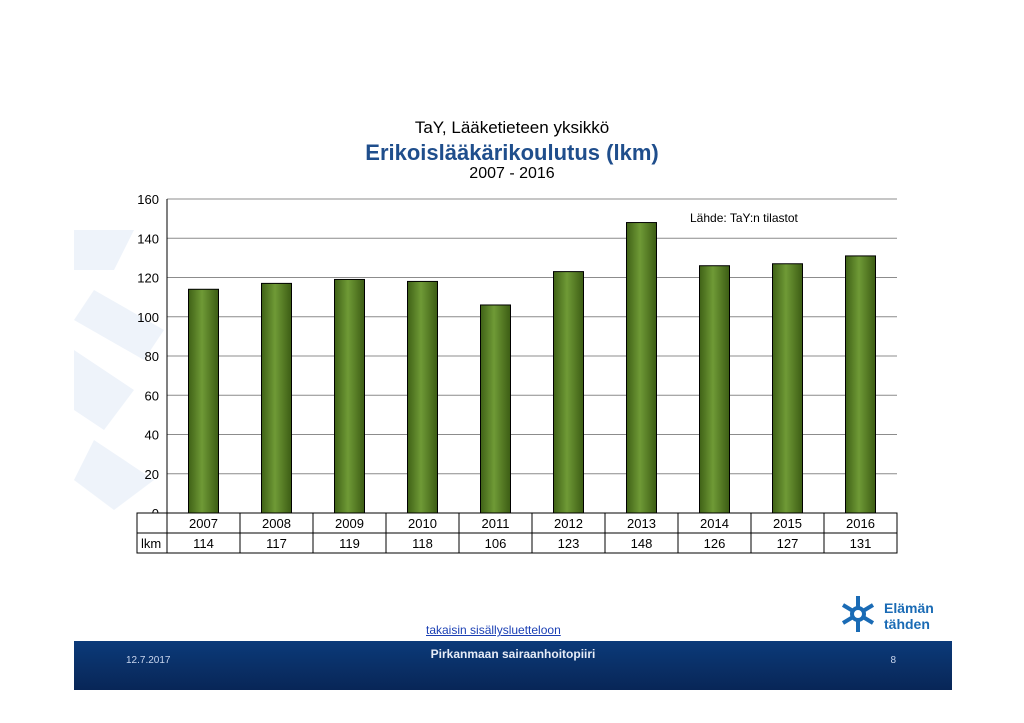  I want to click on page-number: 8, so click(893, 660).